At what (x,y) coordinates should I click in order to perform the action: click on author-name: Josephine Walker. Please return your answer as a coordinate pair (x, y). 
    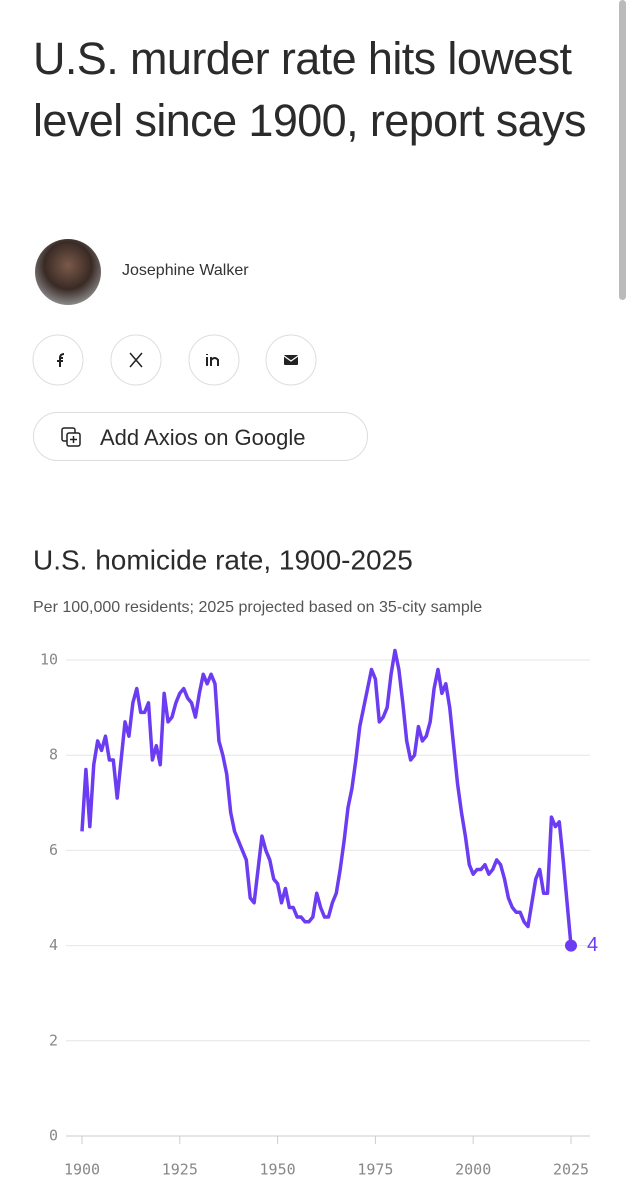
    Looking at the image, I should click on (185, 270).